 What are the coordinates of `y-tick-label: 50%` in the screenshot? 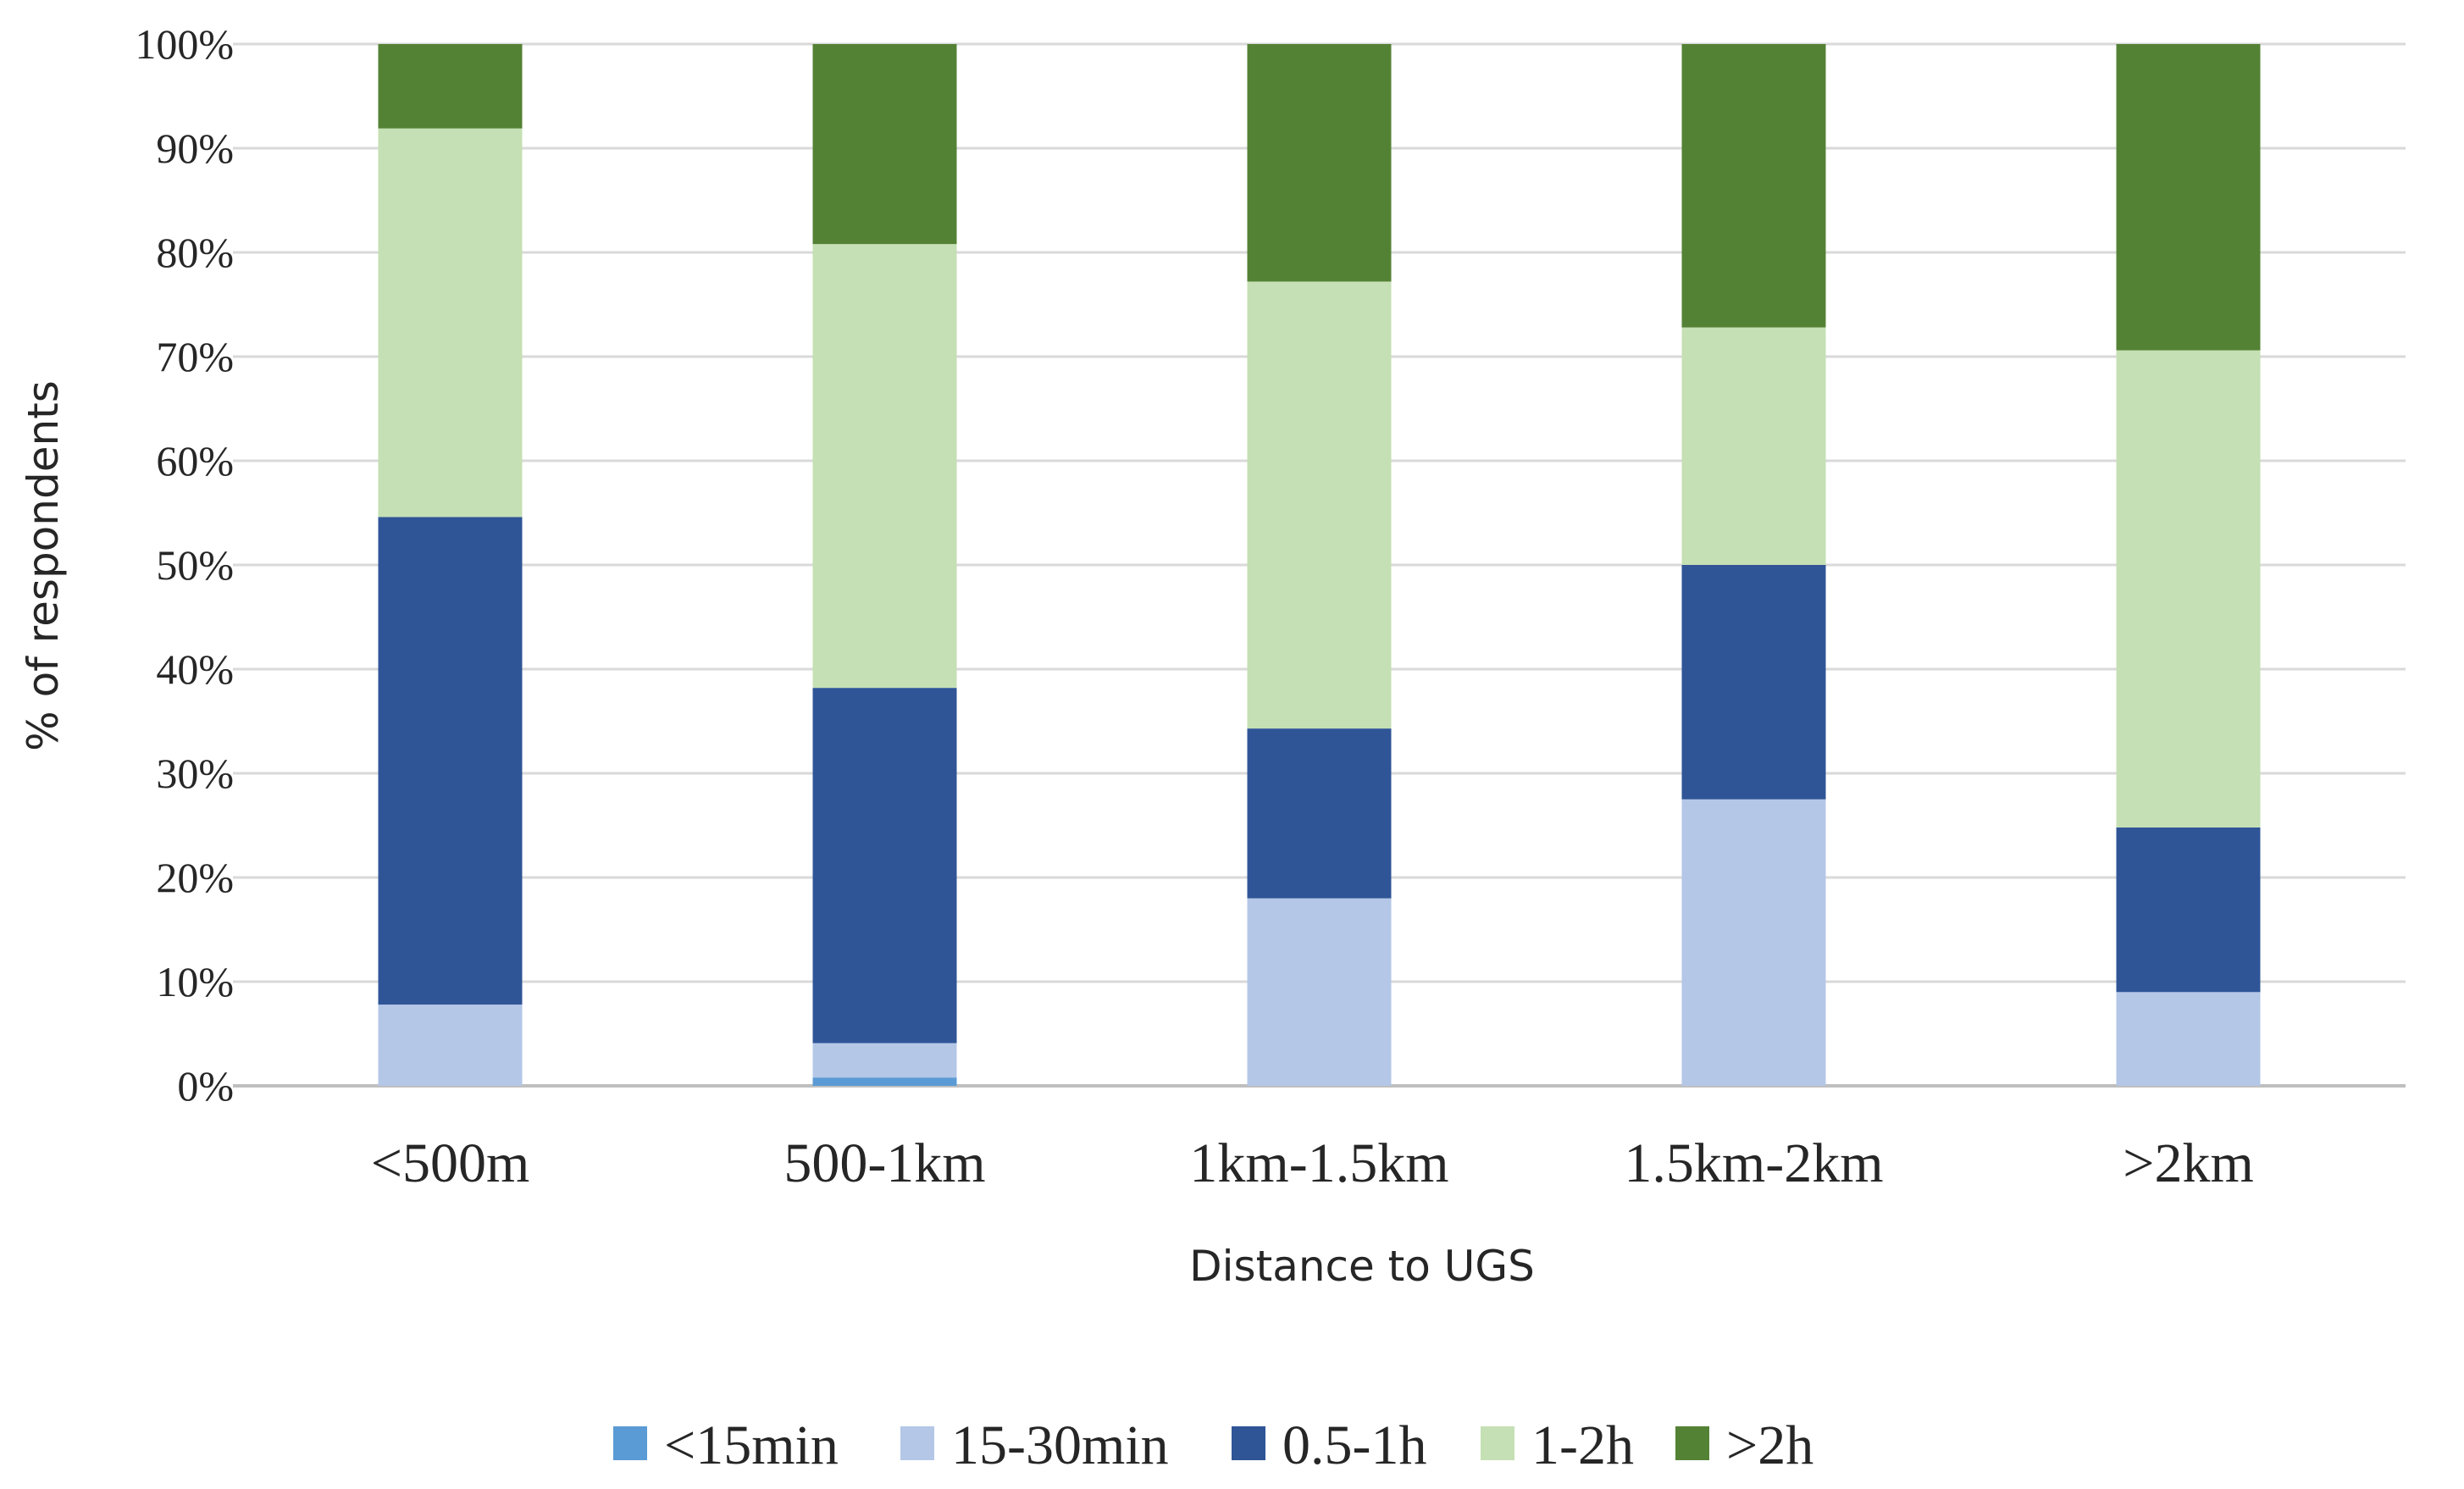 It's located at (195, 565).